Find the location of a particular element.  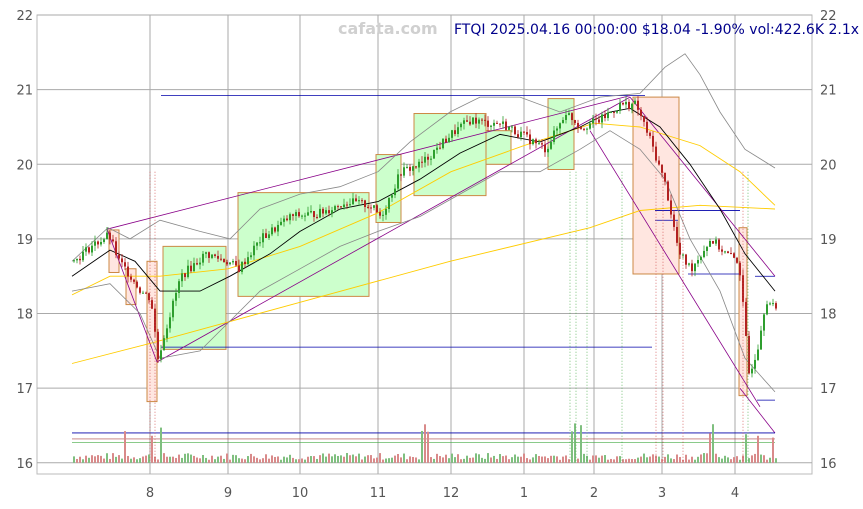

x-tick-label: 1 is located at coordinates (524, 493).